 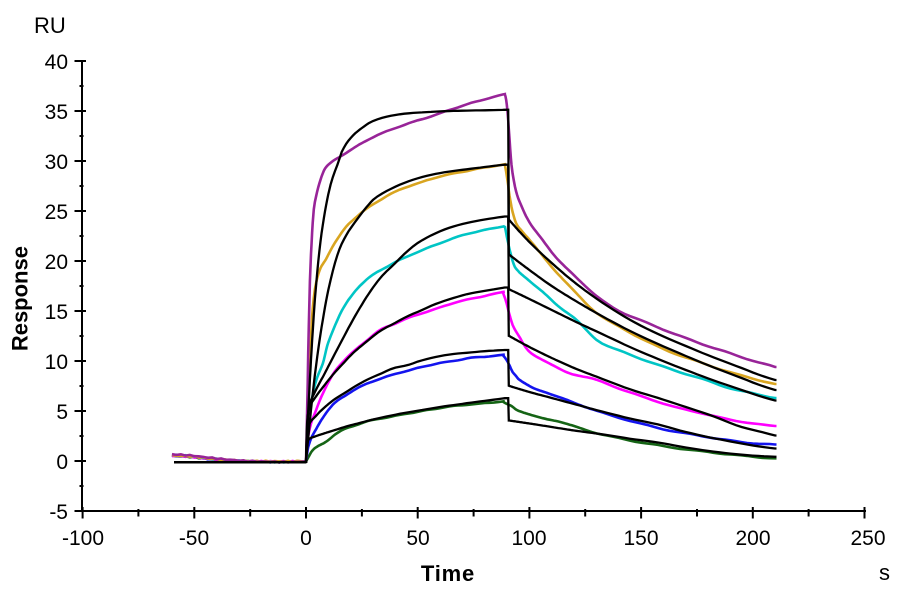 What do you see at coordinates (448, 573) in the screenshot?
I see `svg-text: Time` at bounding box center [448, 573].